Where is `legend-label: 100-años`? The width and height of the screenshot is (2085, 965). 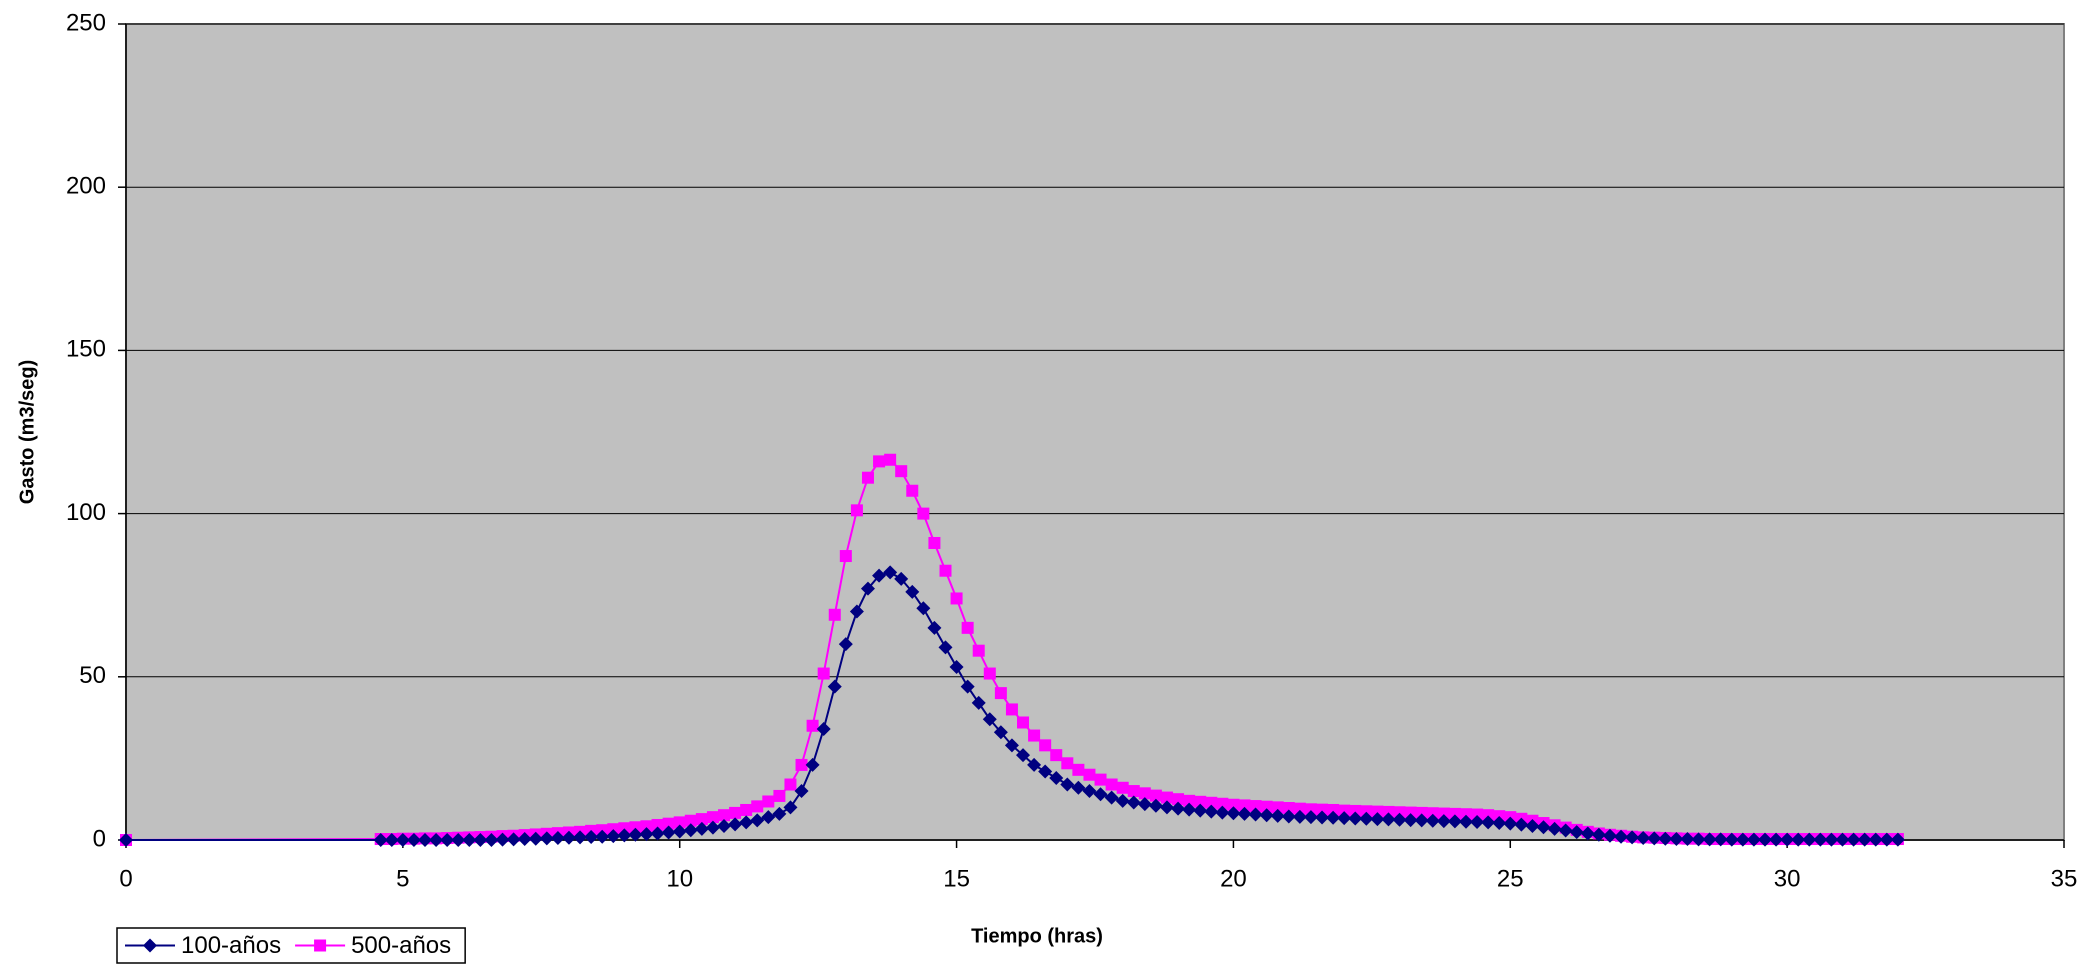 legend-label: 100-años is located at coordinates (231, 945).